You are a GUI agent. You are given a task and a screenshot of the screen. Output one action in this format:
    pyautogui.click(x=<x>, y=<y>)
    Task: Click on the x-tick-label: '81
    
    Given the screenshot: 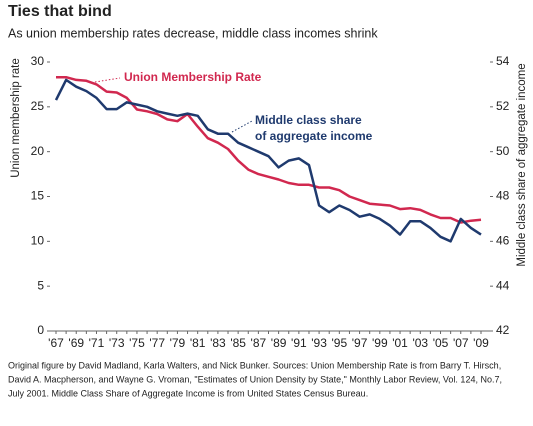 What is the action you would take?
    pyautogui.click(x=198, y=343)
    